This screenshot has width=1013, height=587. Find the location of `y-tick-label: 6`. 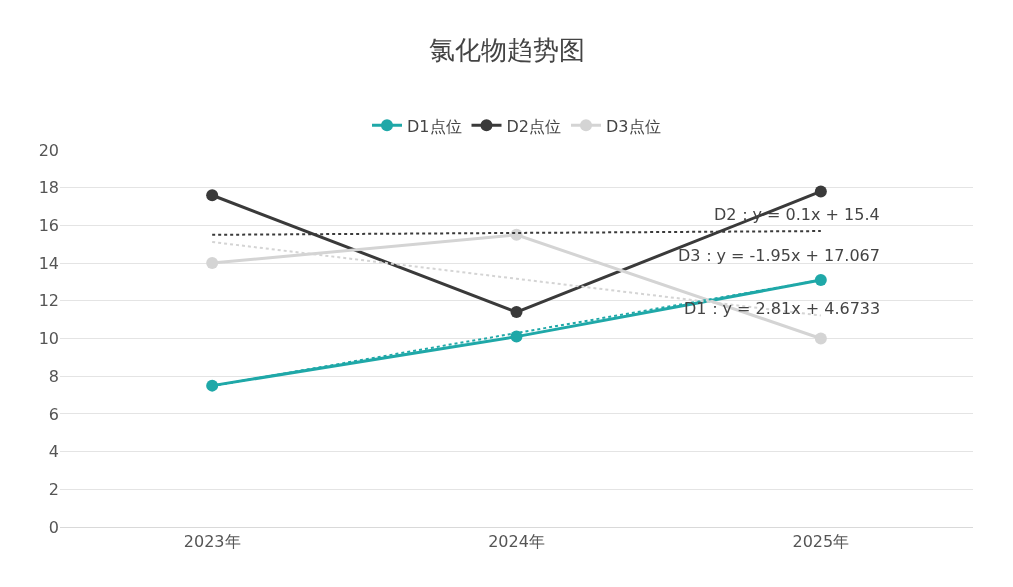

y-tick-label: 6 is located at coordinates (53, 414).